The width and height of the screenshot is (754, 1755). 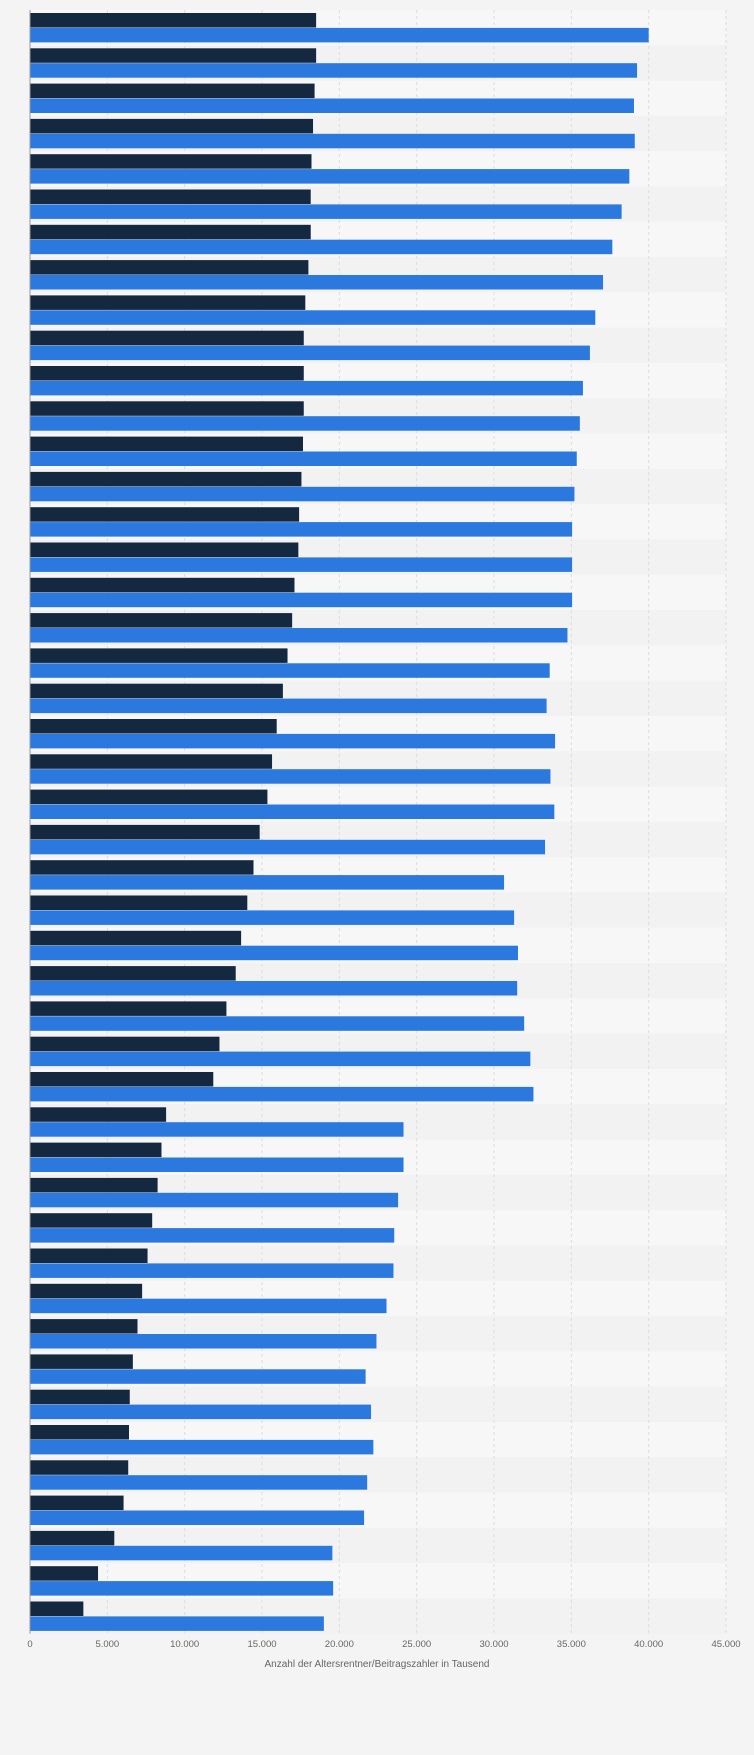 What do you see at coordinates (571, 1644) in the screenshot?
I see `x-tick-label: 35.000` at bounding box center [571, 1644].